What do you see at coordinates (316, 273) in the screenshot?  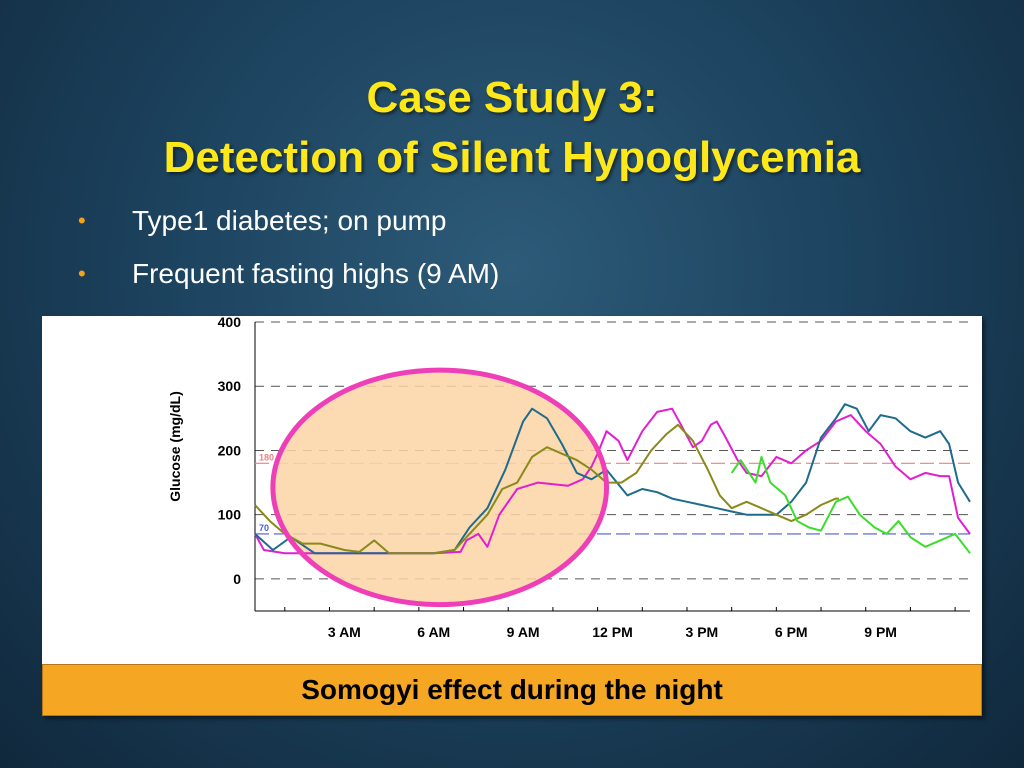 I see `bullet-text: Frequent fasting highs (9 AM)` at bounding box center [316, 273].